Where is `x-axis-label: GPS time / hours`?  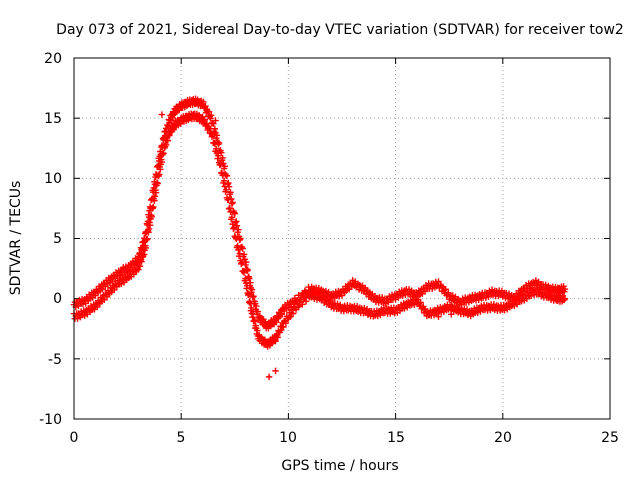
x-axis-label: GPS time / hours is located at coordinates (339, 466).